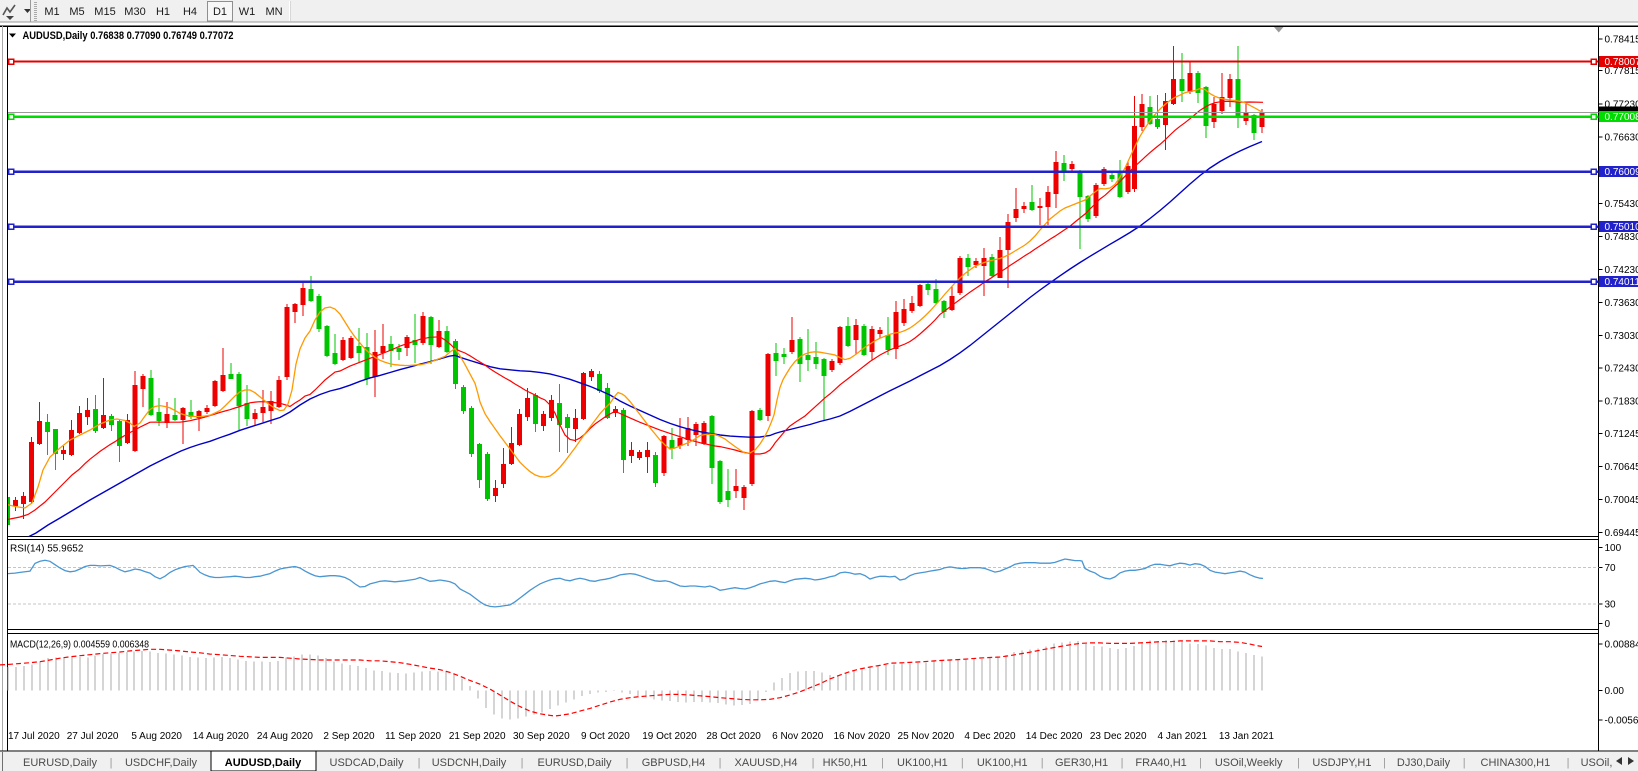 The height and width of the screenshot is (771, 1638). Describe the element at coordinates (367, 763) in the screenshot. I see `svg-text: USDCAD,Daily` at that location.